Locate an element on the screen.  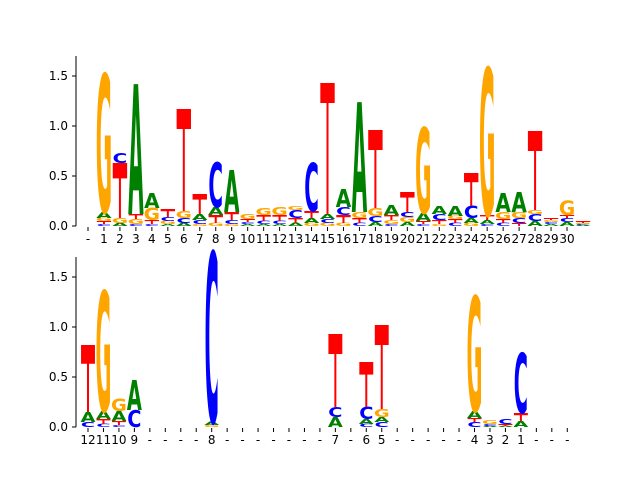
logo-column: AG C is located at coordinates (120, 189).